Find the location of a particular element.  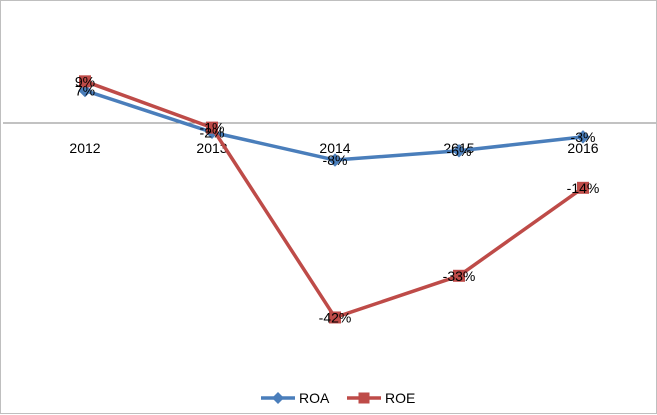

data-label-roa: -8% is located at coordinates (335, 160).